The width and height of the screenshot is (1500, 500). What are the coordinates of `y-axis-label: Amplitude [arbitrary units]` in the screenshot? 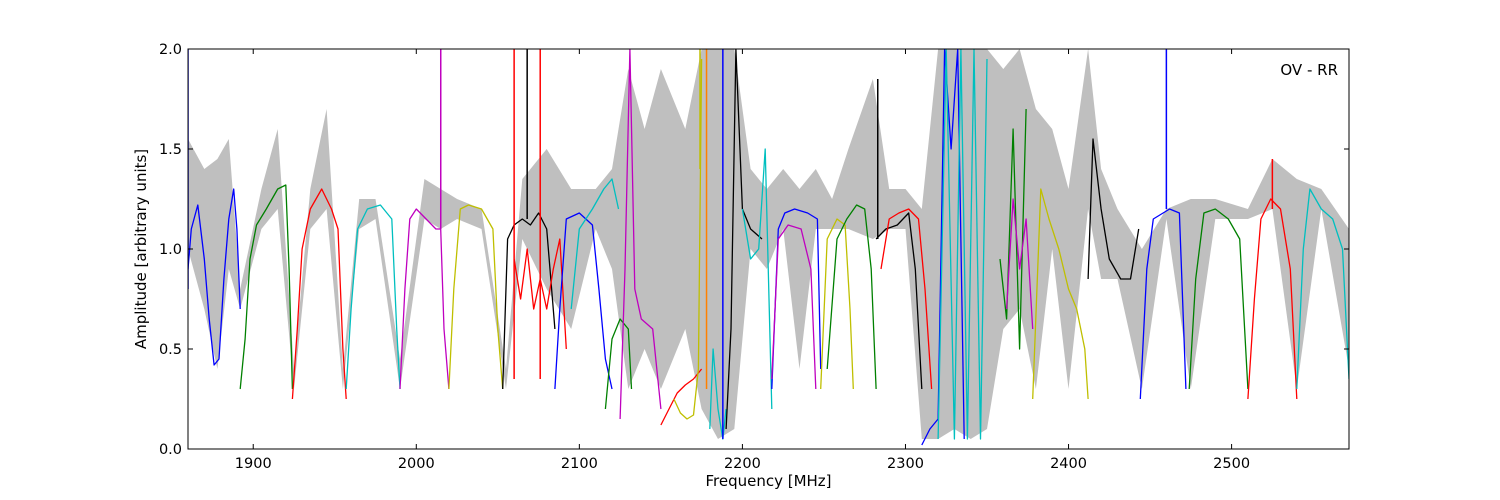 It's located at (141, 249).